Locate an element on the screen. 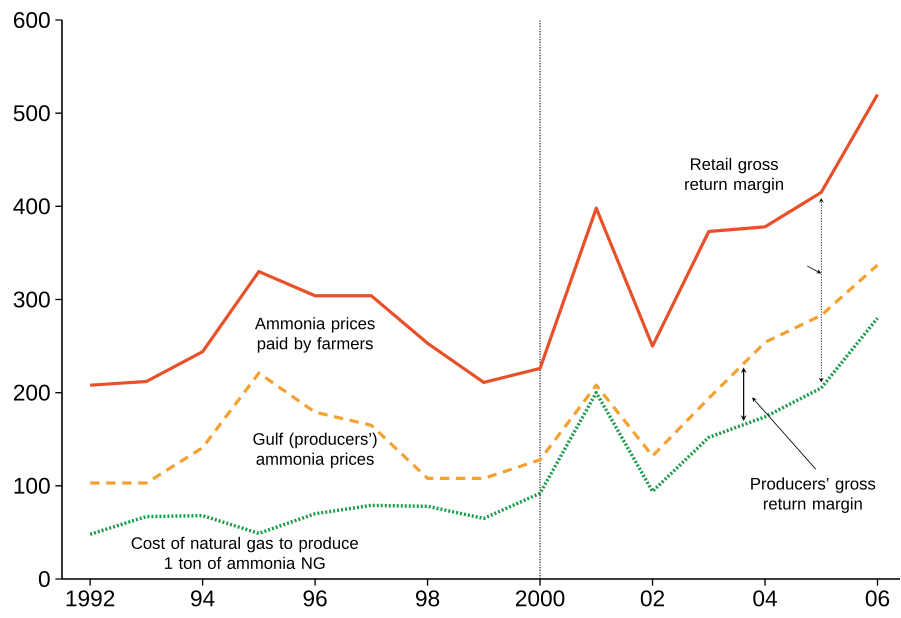 Image resolution: width=901 pixels, height=618 pixels. y-tick-label: 400 is located at coordinates (31, 206).